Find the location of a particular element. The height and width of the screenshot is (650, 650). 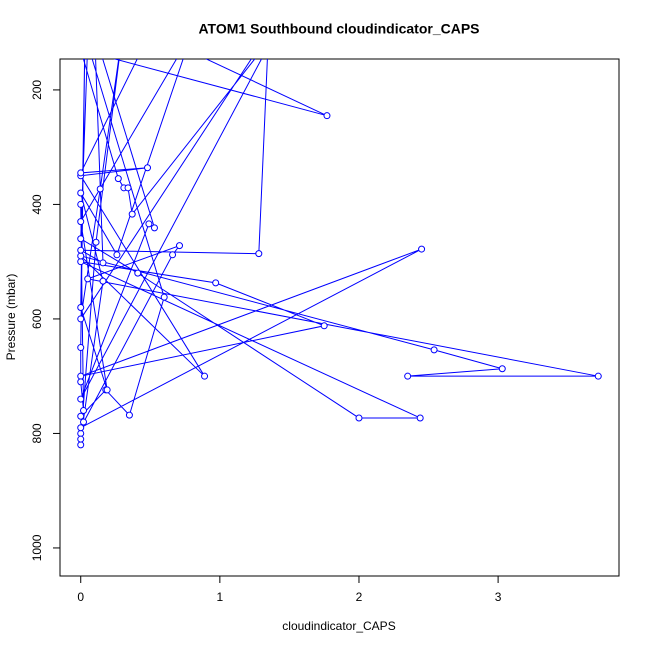

y-tick-label: 600 is located at coordinates (37, 319).